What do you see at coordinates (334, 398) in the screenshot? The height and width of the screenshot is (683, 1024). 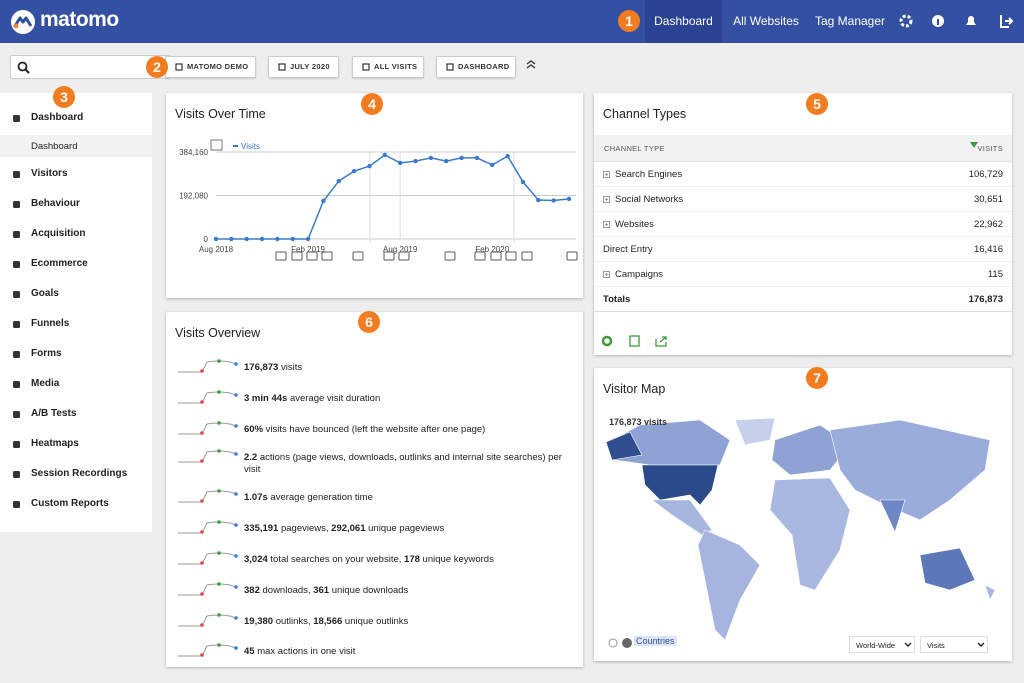 I see `metric-text: average visit duration` at bounding box center [334, 398].